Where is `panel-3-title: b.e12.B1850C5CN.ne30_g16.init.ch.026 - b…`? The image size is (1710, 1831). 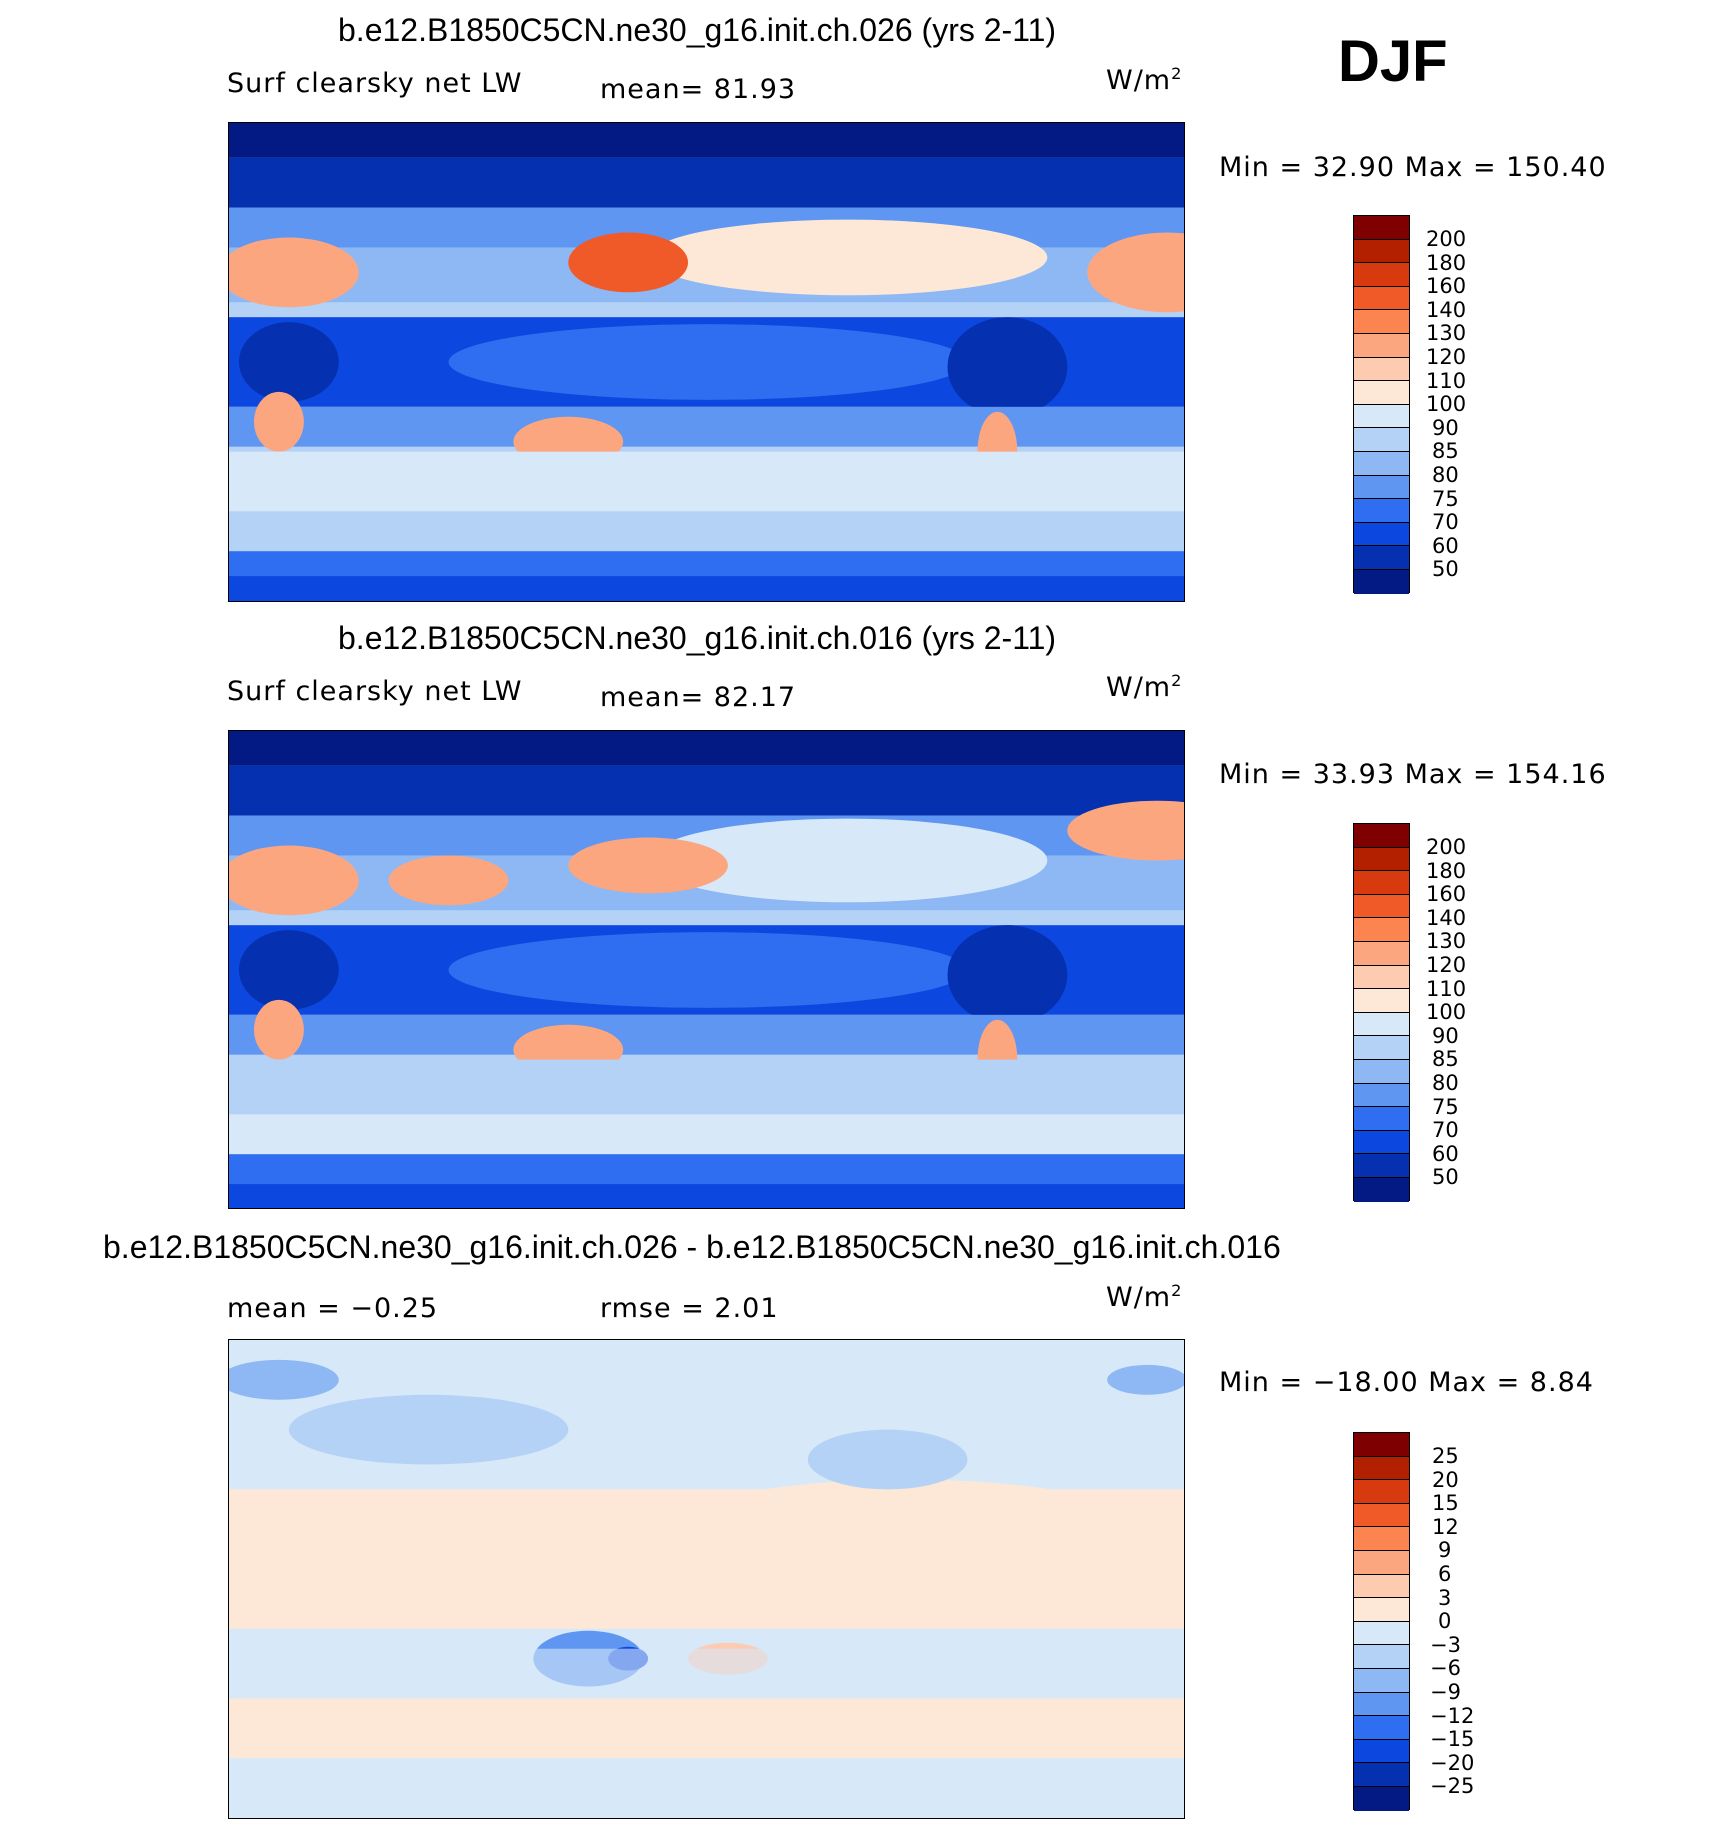 panel-3-title: b.e12.B1850C5CN.ne30_g16.init.ch.026 - b… is located at coordinates (692, 1247).